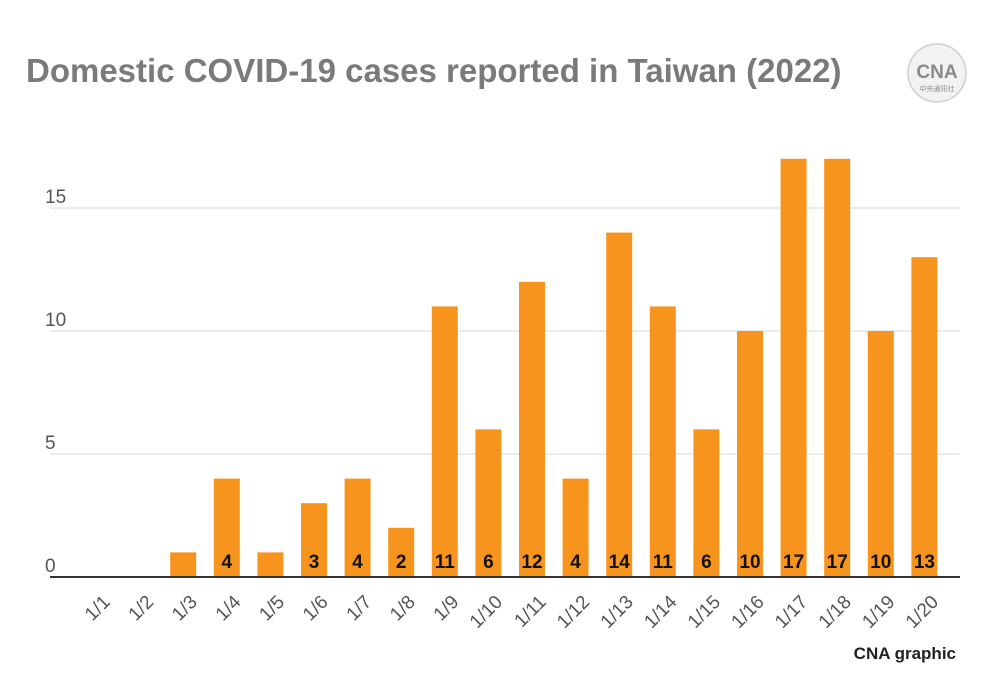 Image resolution: width=996 pixels, height=698 pixels. Describe the element at coordinates (316, 609) in the screenshot. I see `x-tick-label: 1/6` at that location.